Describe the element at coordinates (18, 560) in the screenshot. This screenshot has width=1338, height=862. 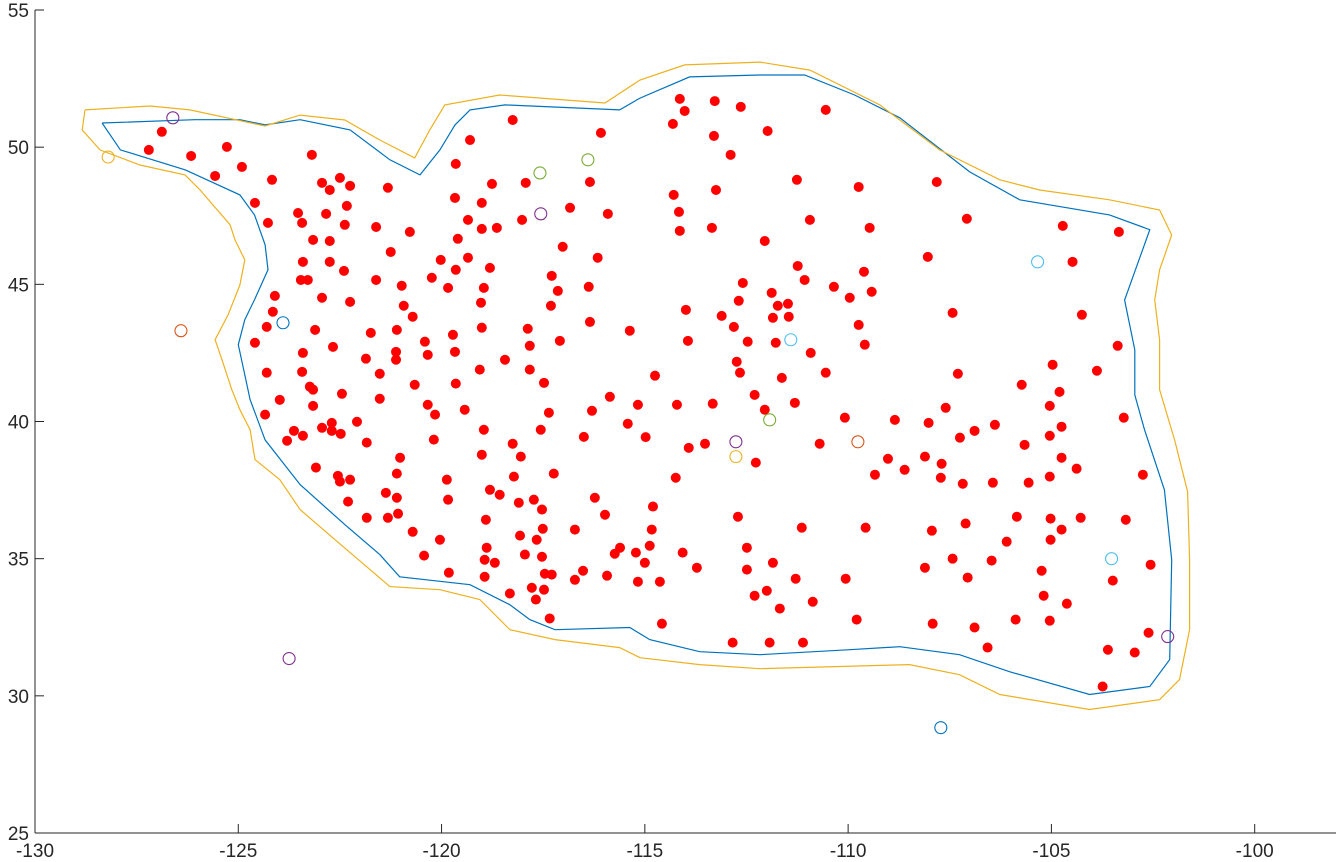
I see `y-tick-label: 35` at that location.